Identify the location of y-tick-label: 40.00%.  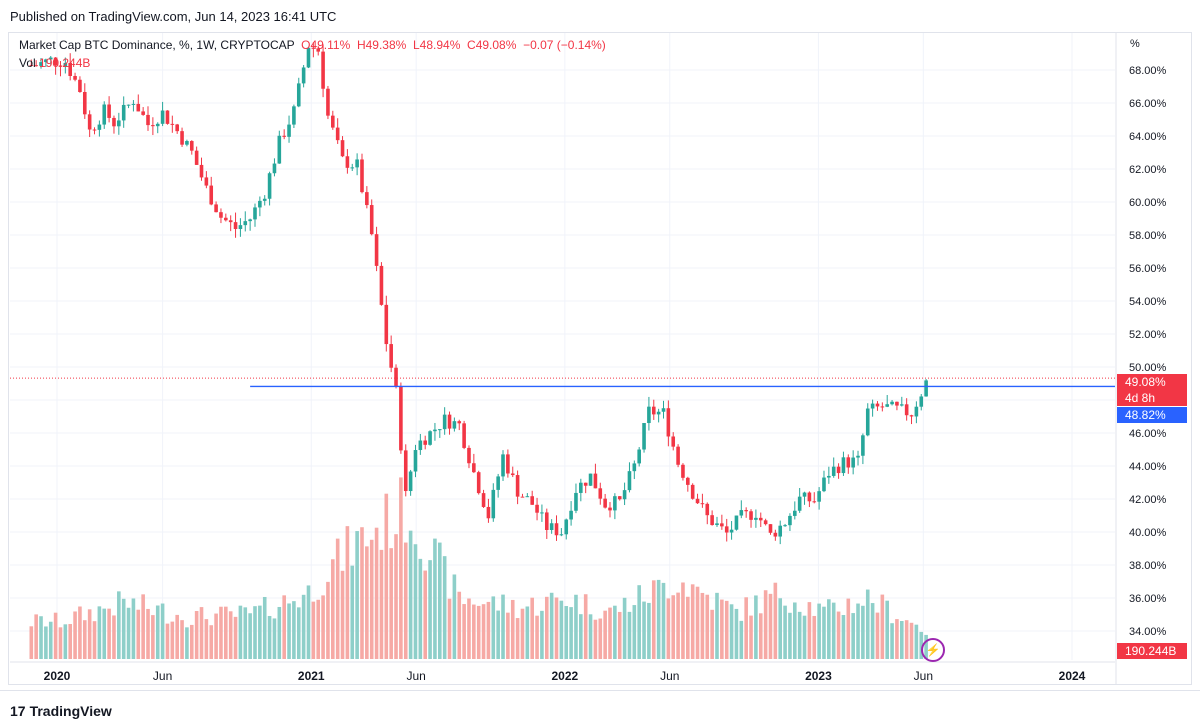
(1148, 533).